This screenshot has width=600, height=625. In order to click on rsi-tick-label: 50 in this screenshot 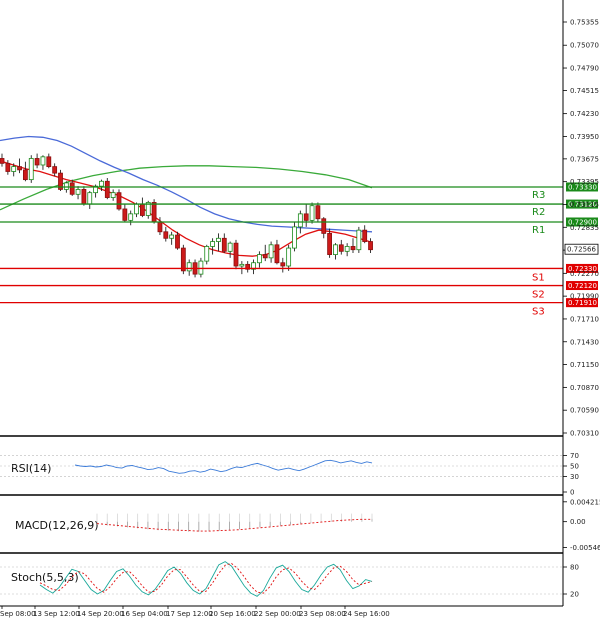, I will do `click(574, 467)`.